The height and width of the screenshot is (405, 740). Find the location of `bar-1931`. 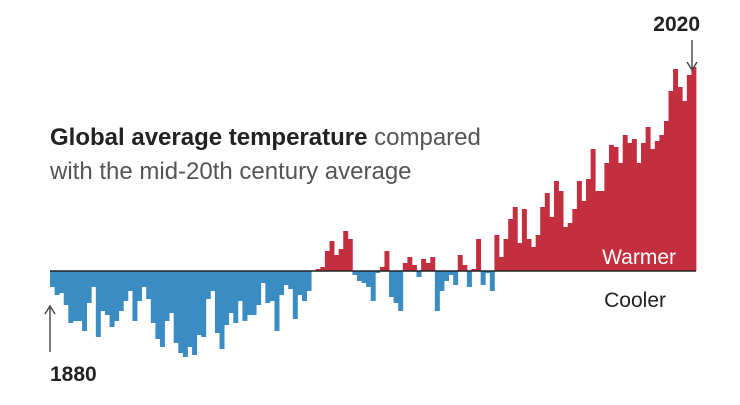

bar-1931 is located at coordinates (286, 278).